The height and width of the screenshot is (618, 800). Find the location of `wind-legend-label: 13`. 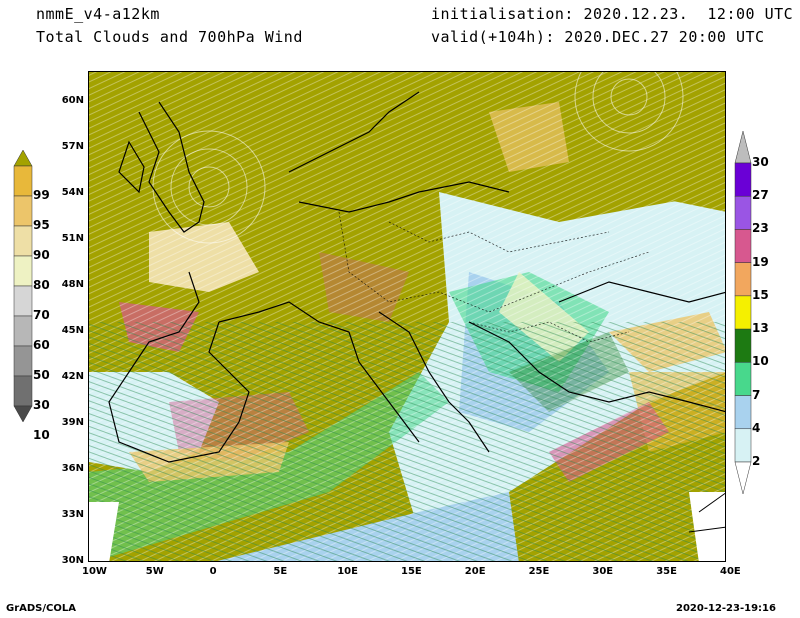

wind-legend-label: 13 is located at coordinates (760, 328).